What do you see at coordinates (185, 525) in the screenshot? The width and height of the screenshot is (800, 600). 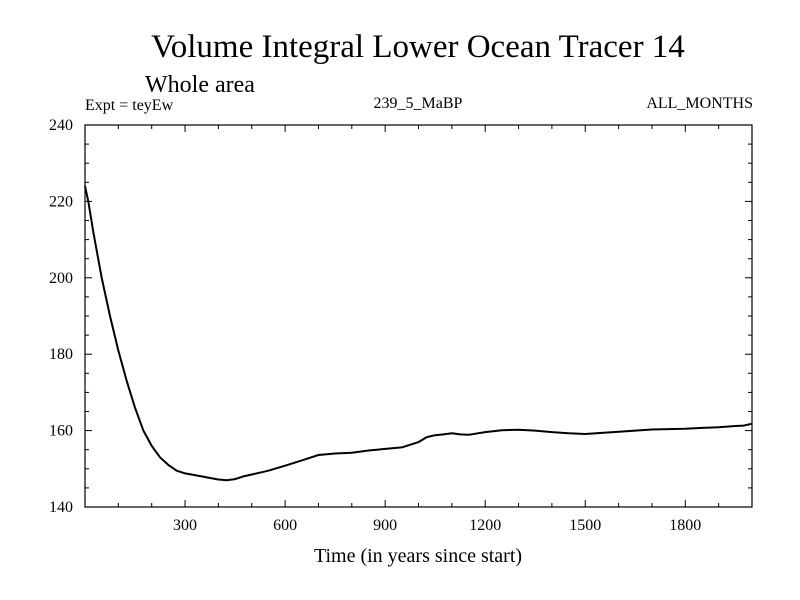 I see `x-tick-label: 300` at bounding box center [185, 525].